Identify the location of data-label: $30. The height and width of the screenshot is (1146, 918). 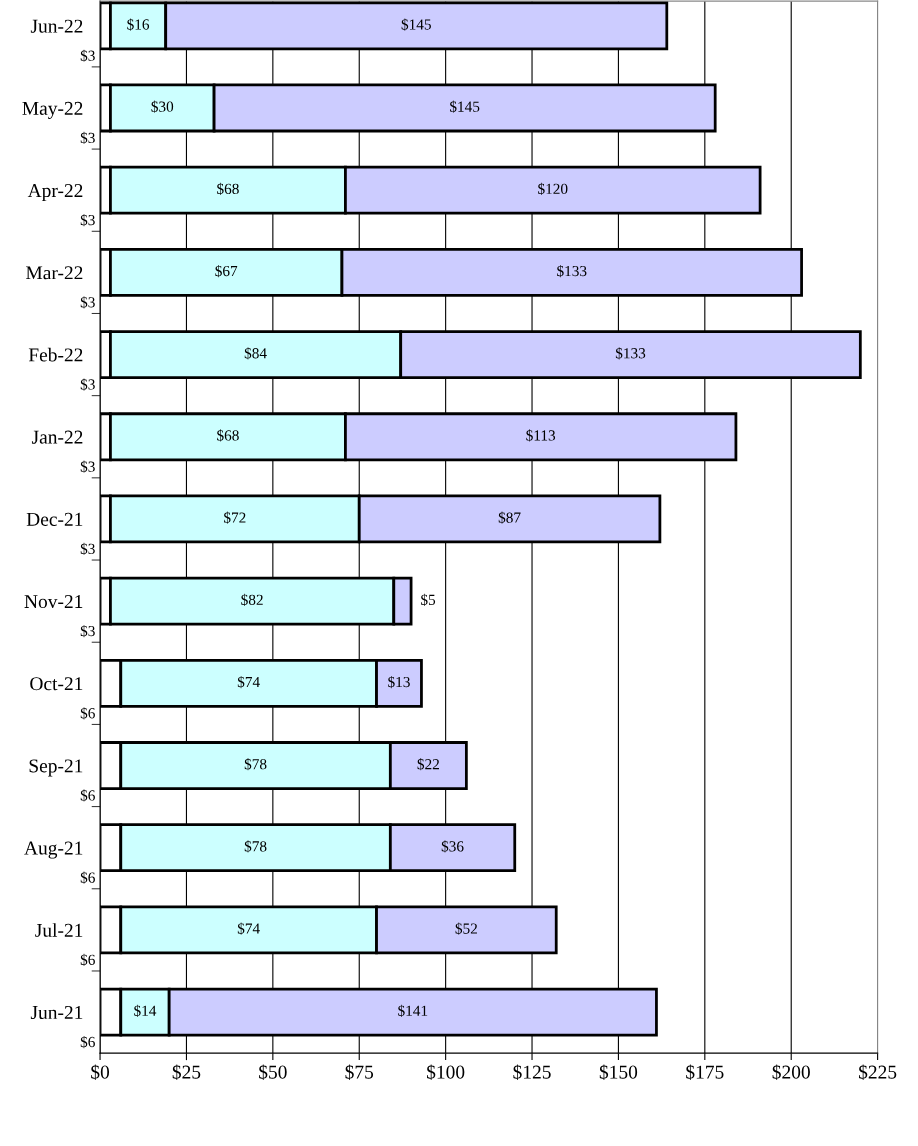
(162, 106).